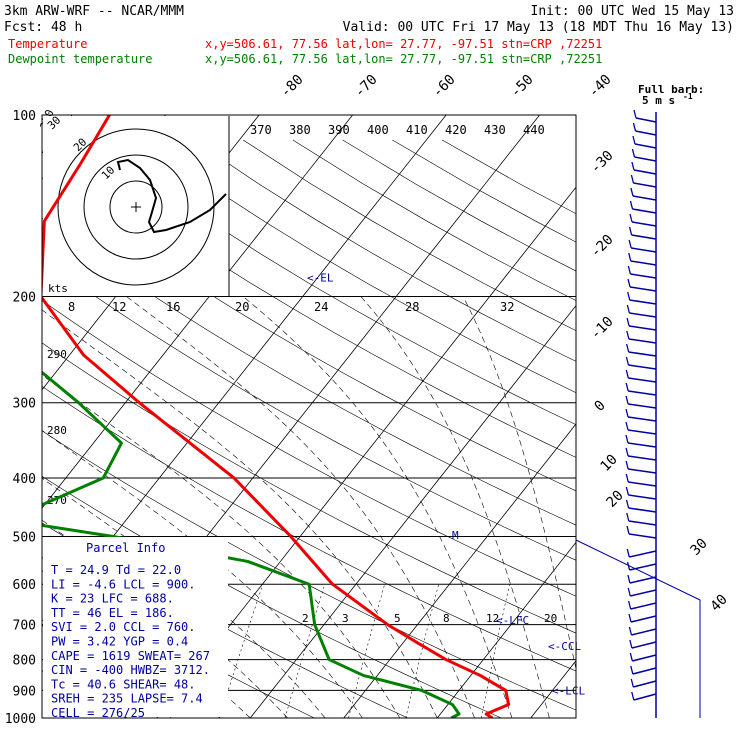 This screenshot has height=740, width=740. I want to click on isotherm-label: 30, so click(699, 547).